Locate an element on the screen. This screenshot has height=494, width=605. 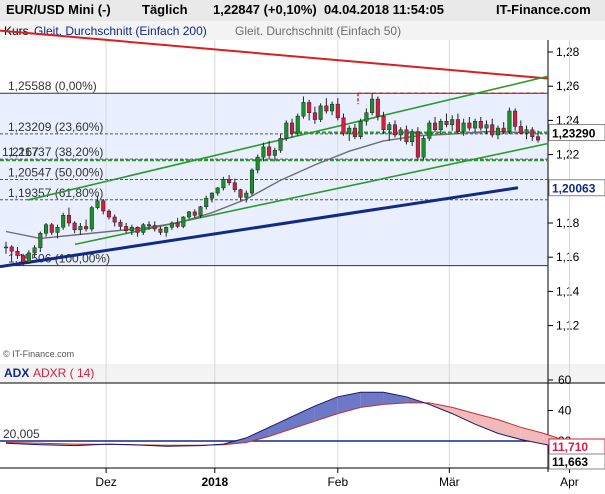
legend-sma50: Gleit. Durchschnitt (Einfach 50) is located at coordinates (318, 31).